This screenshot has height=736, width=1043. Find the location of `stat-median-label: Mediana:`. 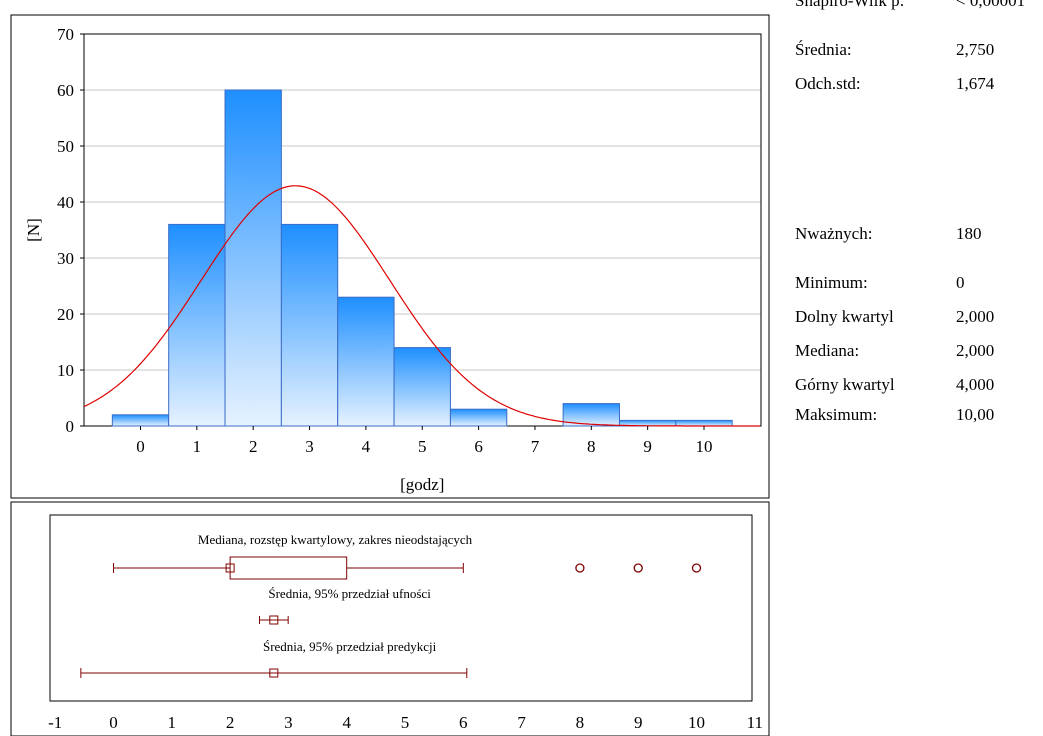

stat-median-label: Mediana: is located at coordinates (827, 350).